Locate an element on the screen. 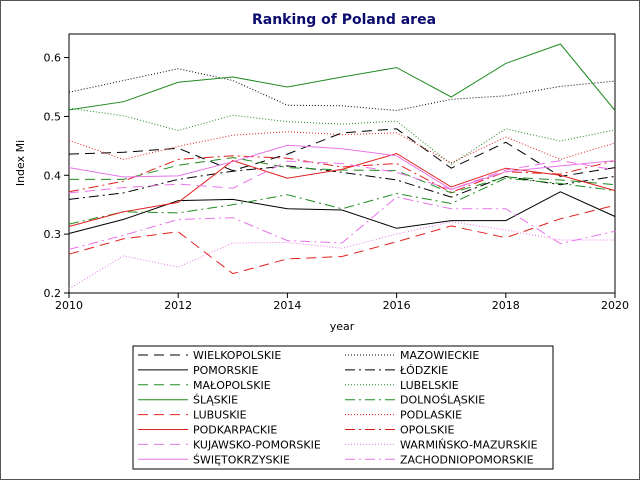 Image resolution: width=640 pixels, height=480 pixels. x-axis-label: year is located at coordinates (342, 326).